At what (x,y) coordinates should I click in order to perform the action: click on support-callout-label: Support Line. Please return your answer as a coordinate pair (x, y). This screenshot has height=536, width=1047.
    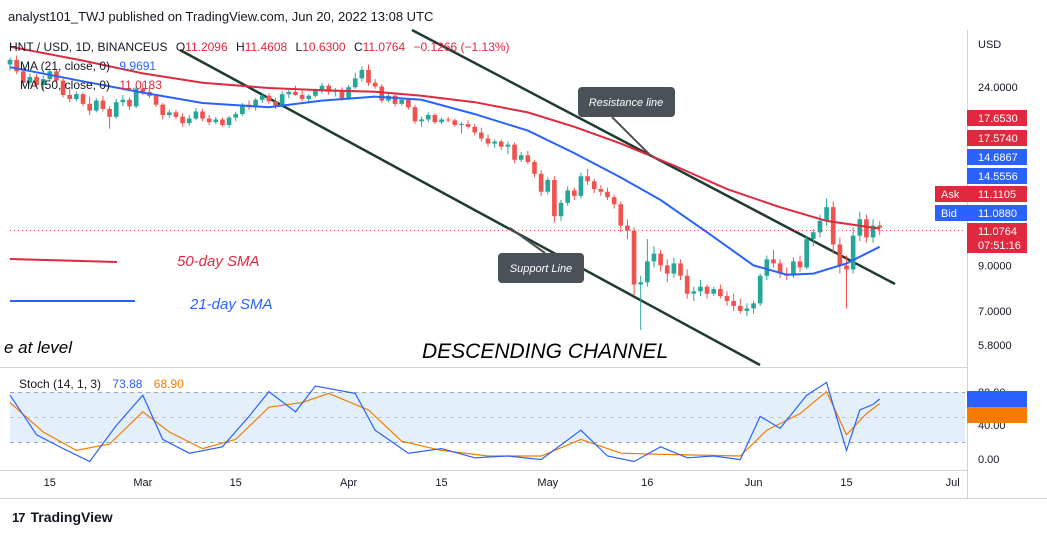
    Looking at the image, I should click on (541, 269).